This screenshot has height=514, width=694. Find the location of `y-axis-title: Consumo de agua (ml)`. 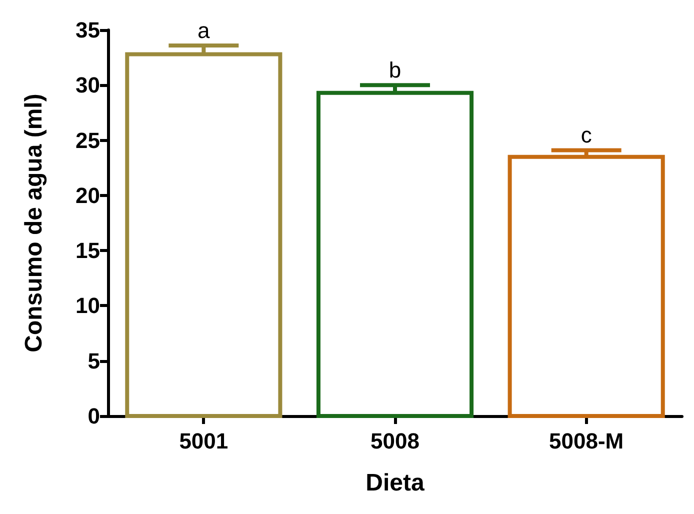

y-axis-title: Consumo de agua (ml) is located at coordinates (34, 223).